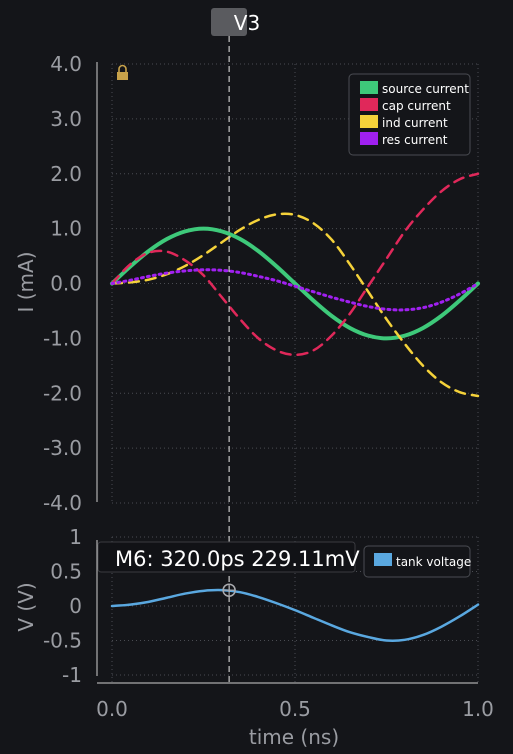  I want to click on legend-label-cap: cap current, so click(416, 106).